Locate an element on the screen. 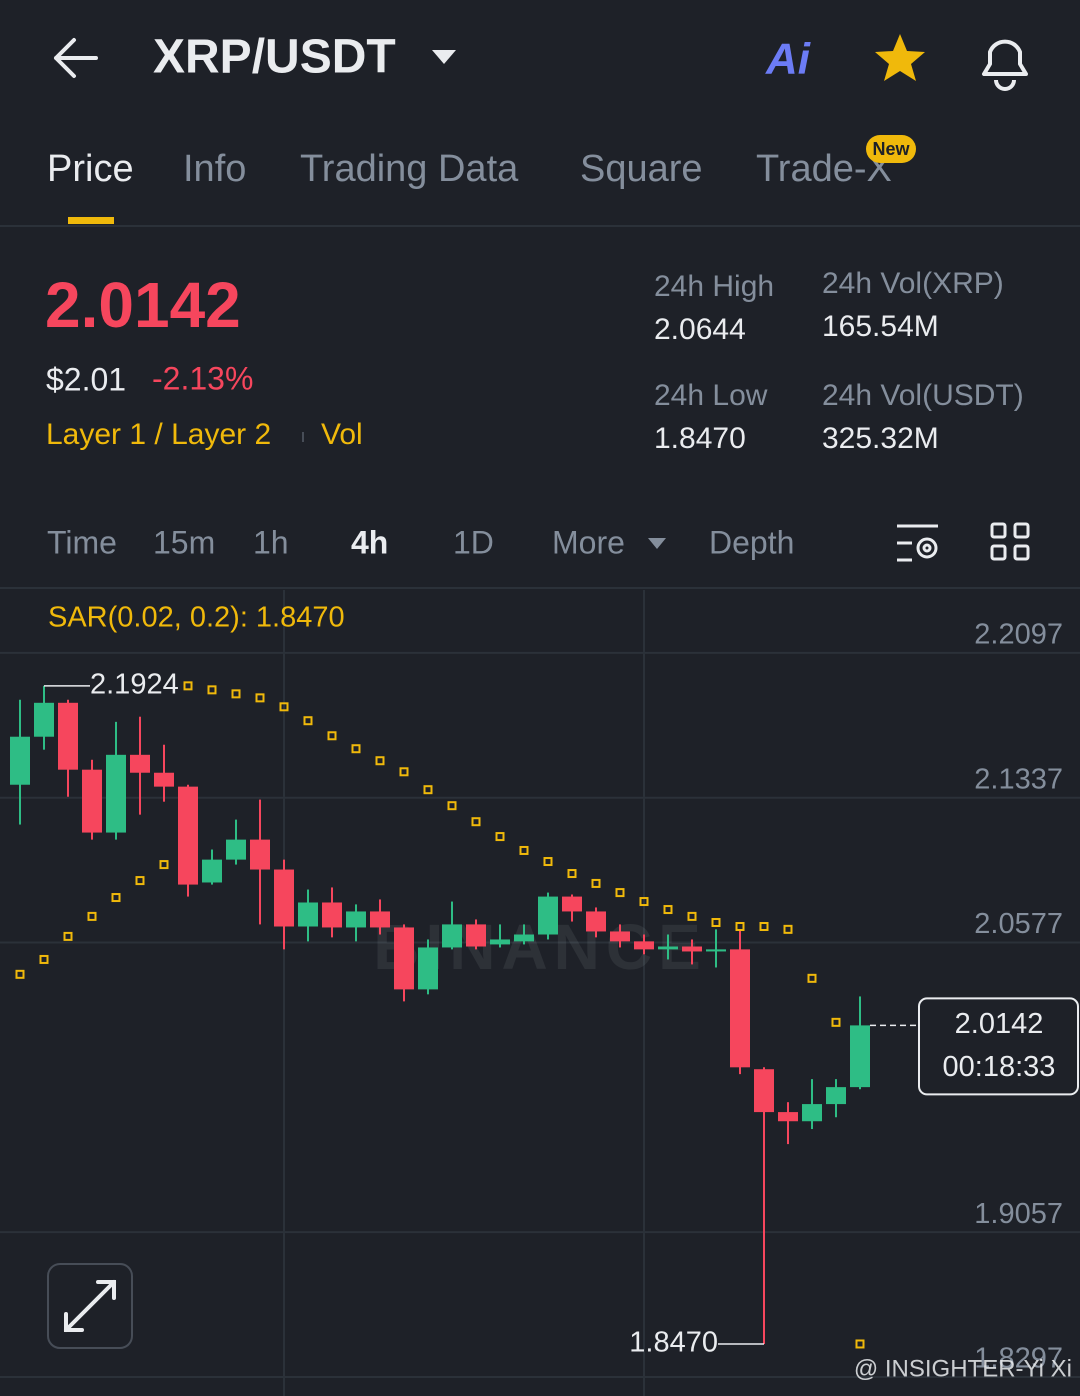 Image resolution: width=1080 pixels, height=1396 pixels. y-tick-label: 1.9057 is located at coordinates (1018, 1214).